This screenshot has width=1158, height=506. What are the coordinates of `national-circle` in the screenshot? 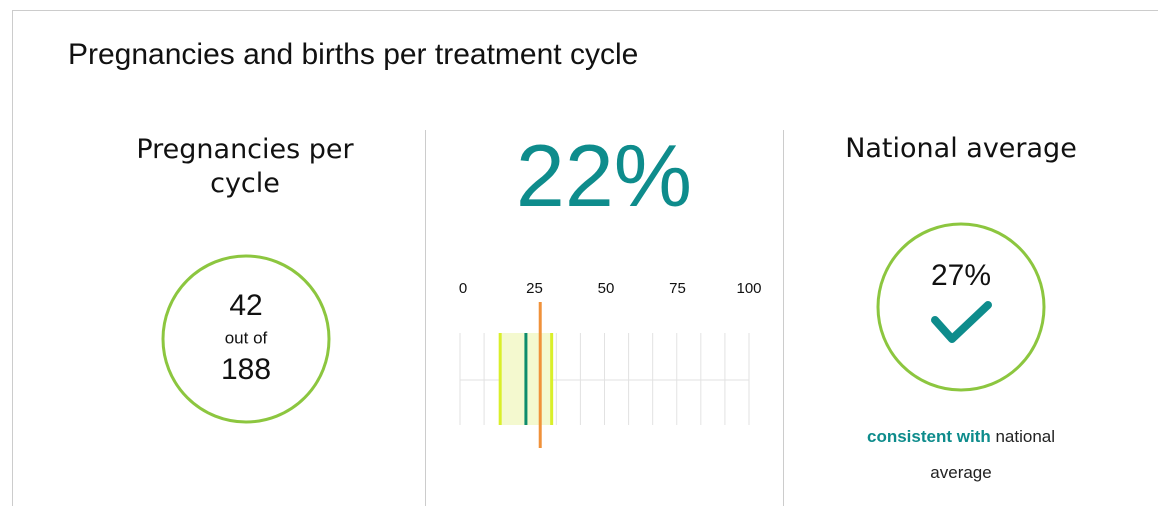 It's located at (961, 307).